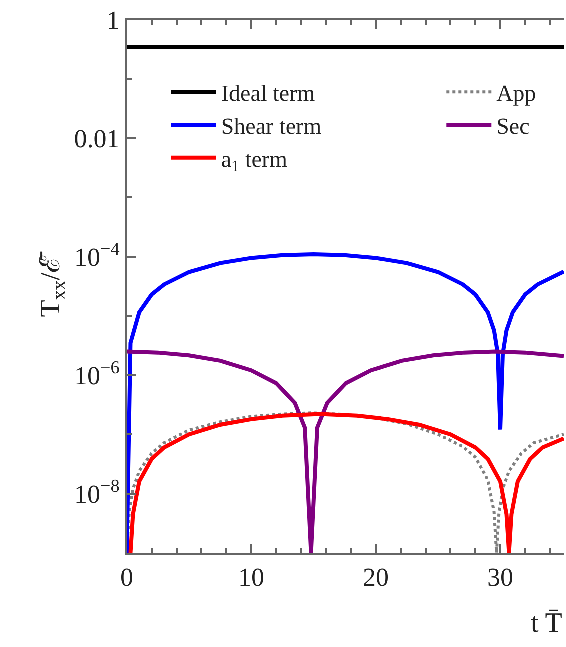 The height and width of the screenshot is (647, 566). Describe the element at coordinates (113, 21) in the screenshot. I see `y-tick-label: 1` at that location.